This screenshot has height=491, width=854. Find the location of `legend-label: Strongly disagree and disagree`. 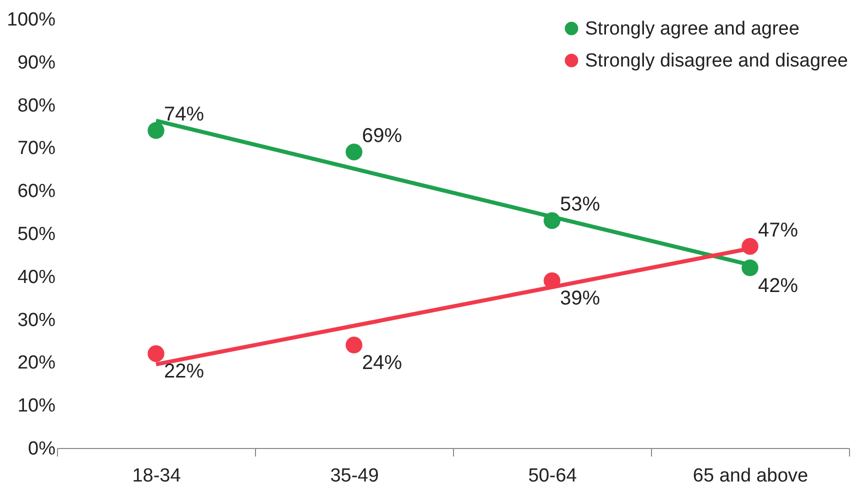

legend-label: Strongly disagree and disagree is located at coordinates (716, 61).